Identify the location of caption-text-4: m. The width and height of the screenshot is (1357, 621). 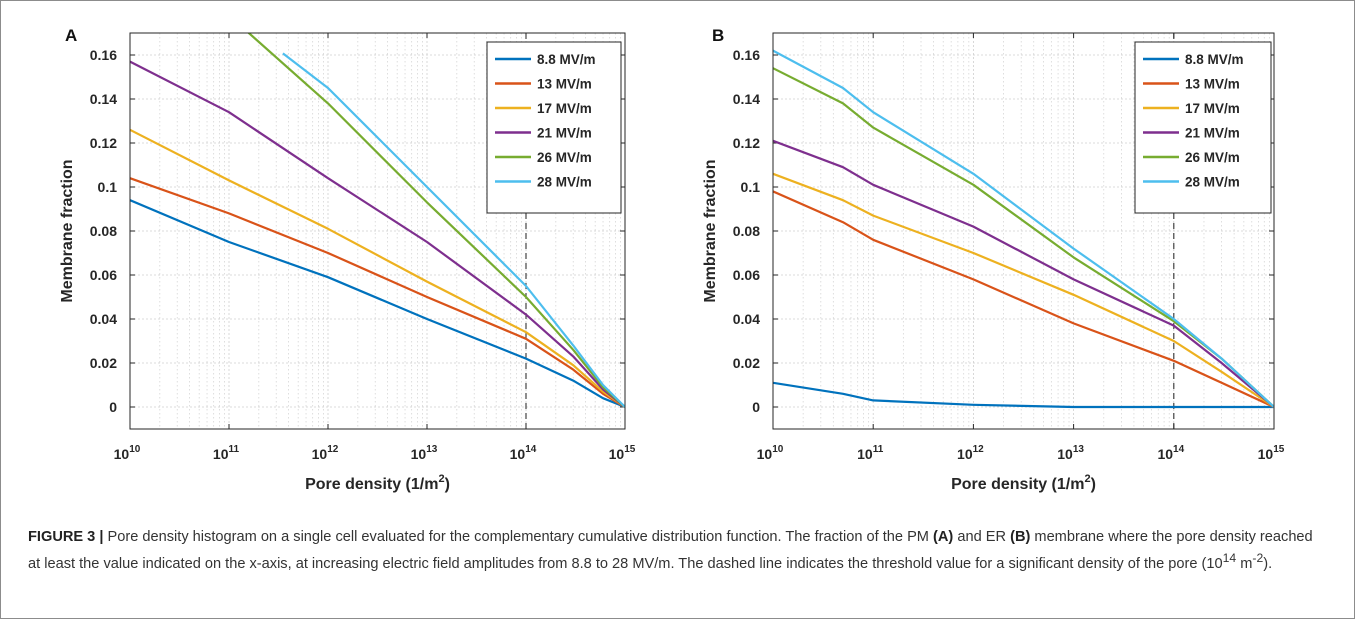
(1244, 564).